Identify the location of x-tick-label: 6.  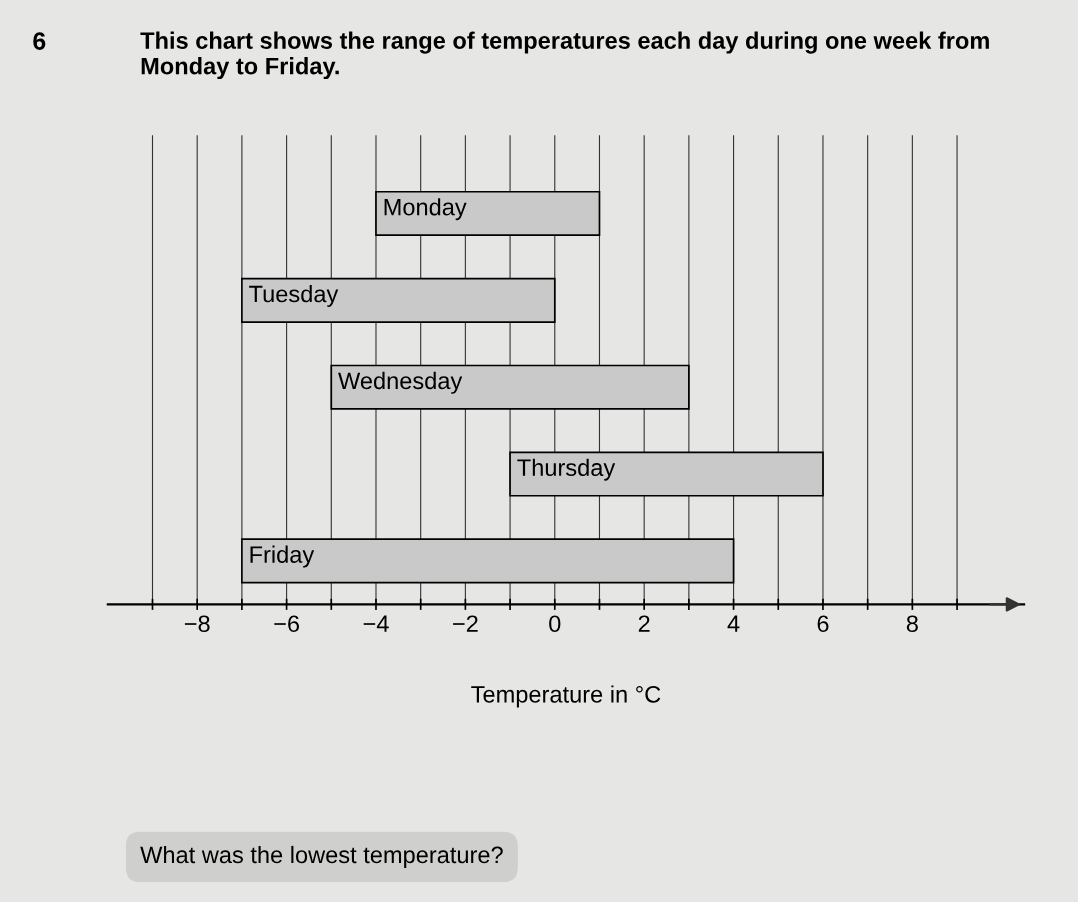
(823, 624).